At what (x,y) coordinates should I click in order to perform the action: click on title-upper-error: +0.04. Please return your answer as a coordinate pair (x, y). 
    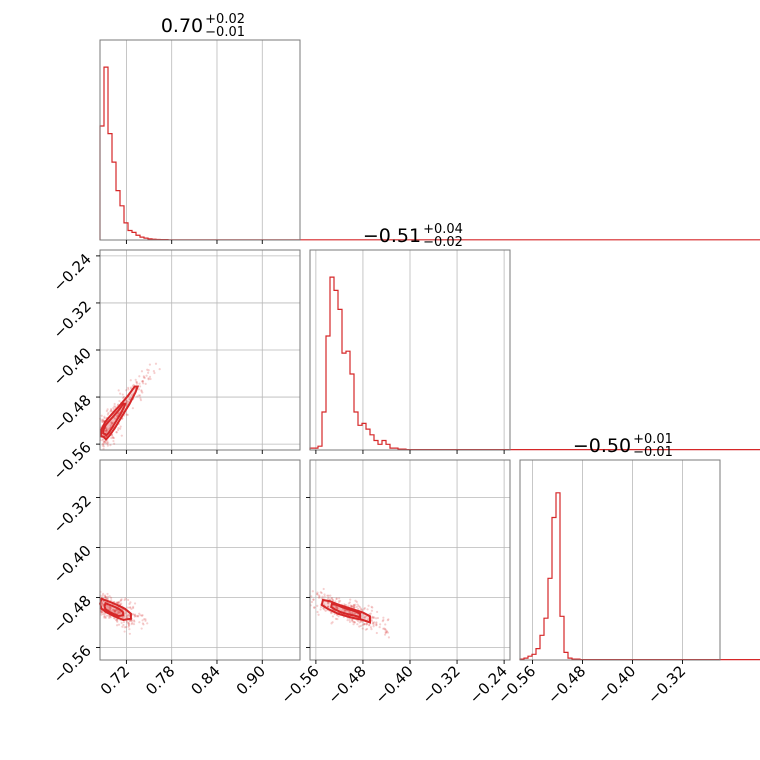
    Looking at the image, I should click on (443, 229).